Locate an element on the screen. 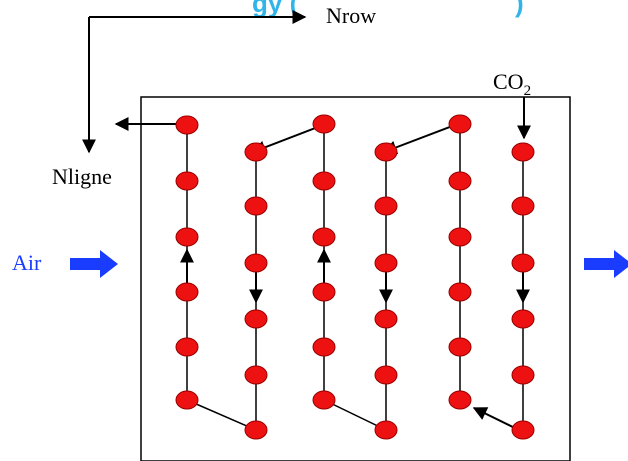 This screenshot has height=461, width=628. co2-label: CO2 is located at coordinates (512, 84).